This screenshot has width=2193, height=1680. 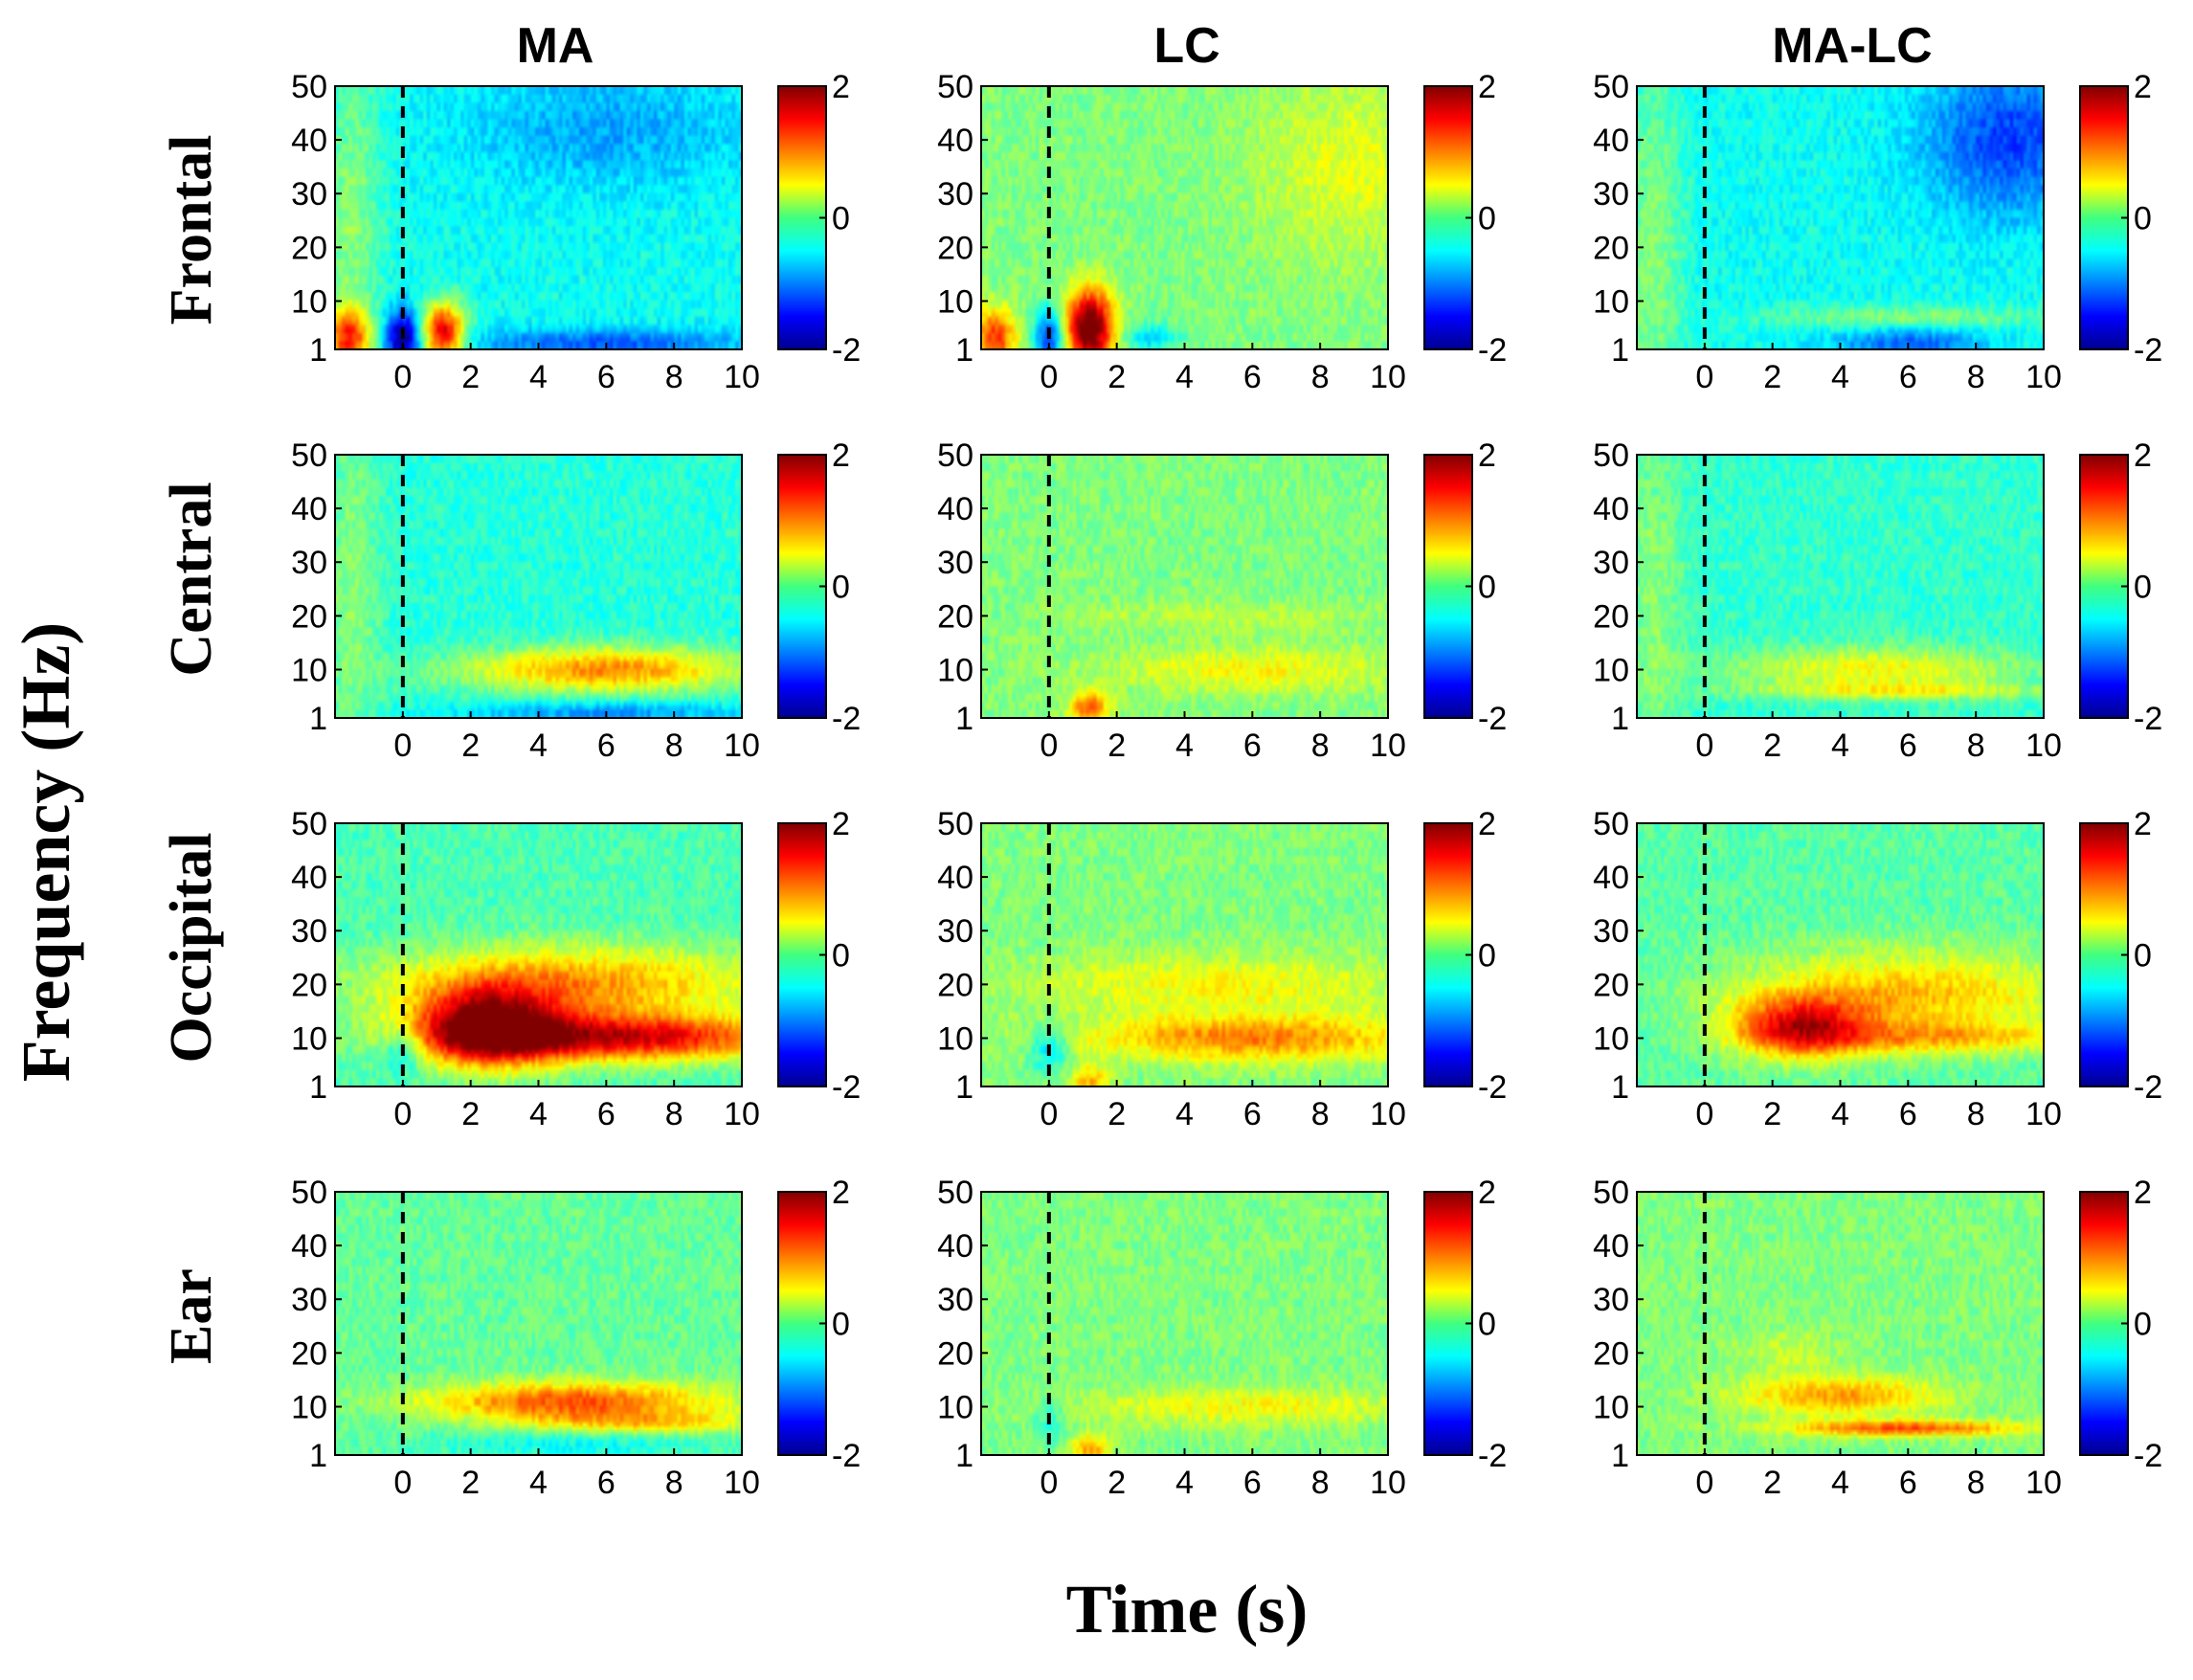 I want to click on panel-frontal-ma-lc: 1 10 20 30 40 50 0 2 4 6 8 10 -2 0 2, so click(x=1877, y=232).